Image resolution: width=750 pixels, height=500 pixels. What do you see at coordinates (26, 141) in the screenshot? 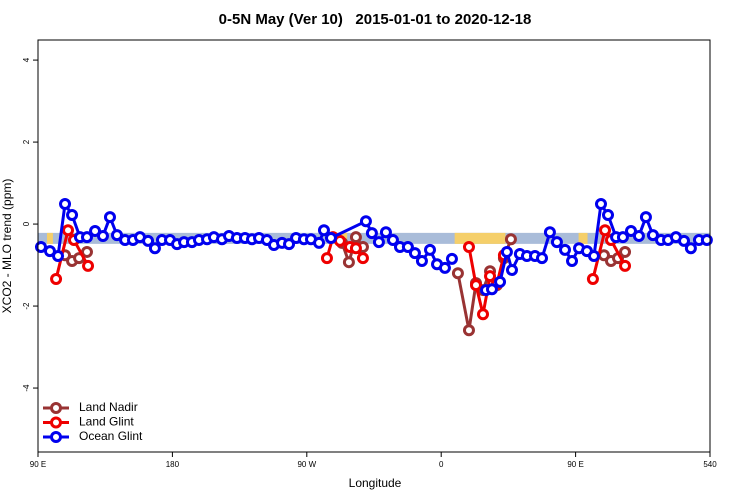
I see `y-tick-label: 2` at bounding box center [26, 141].